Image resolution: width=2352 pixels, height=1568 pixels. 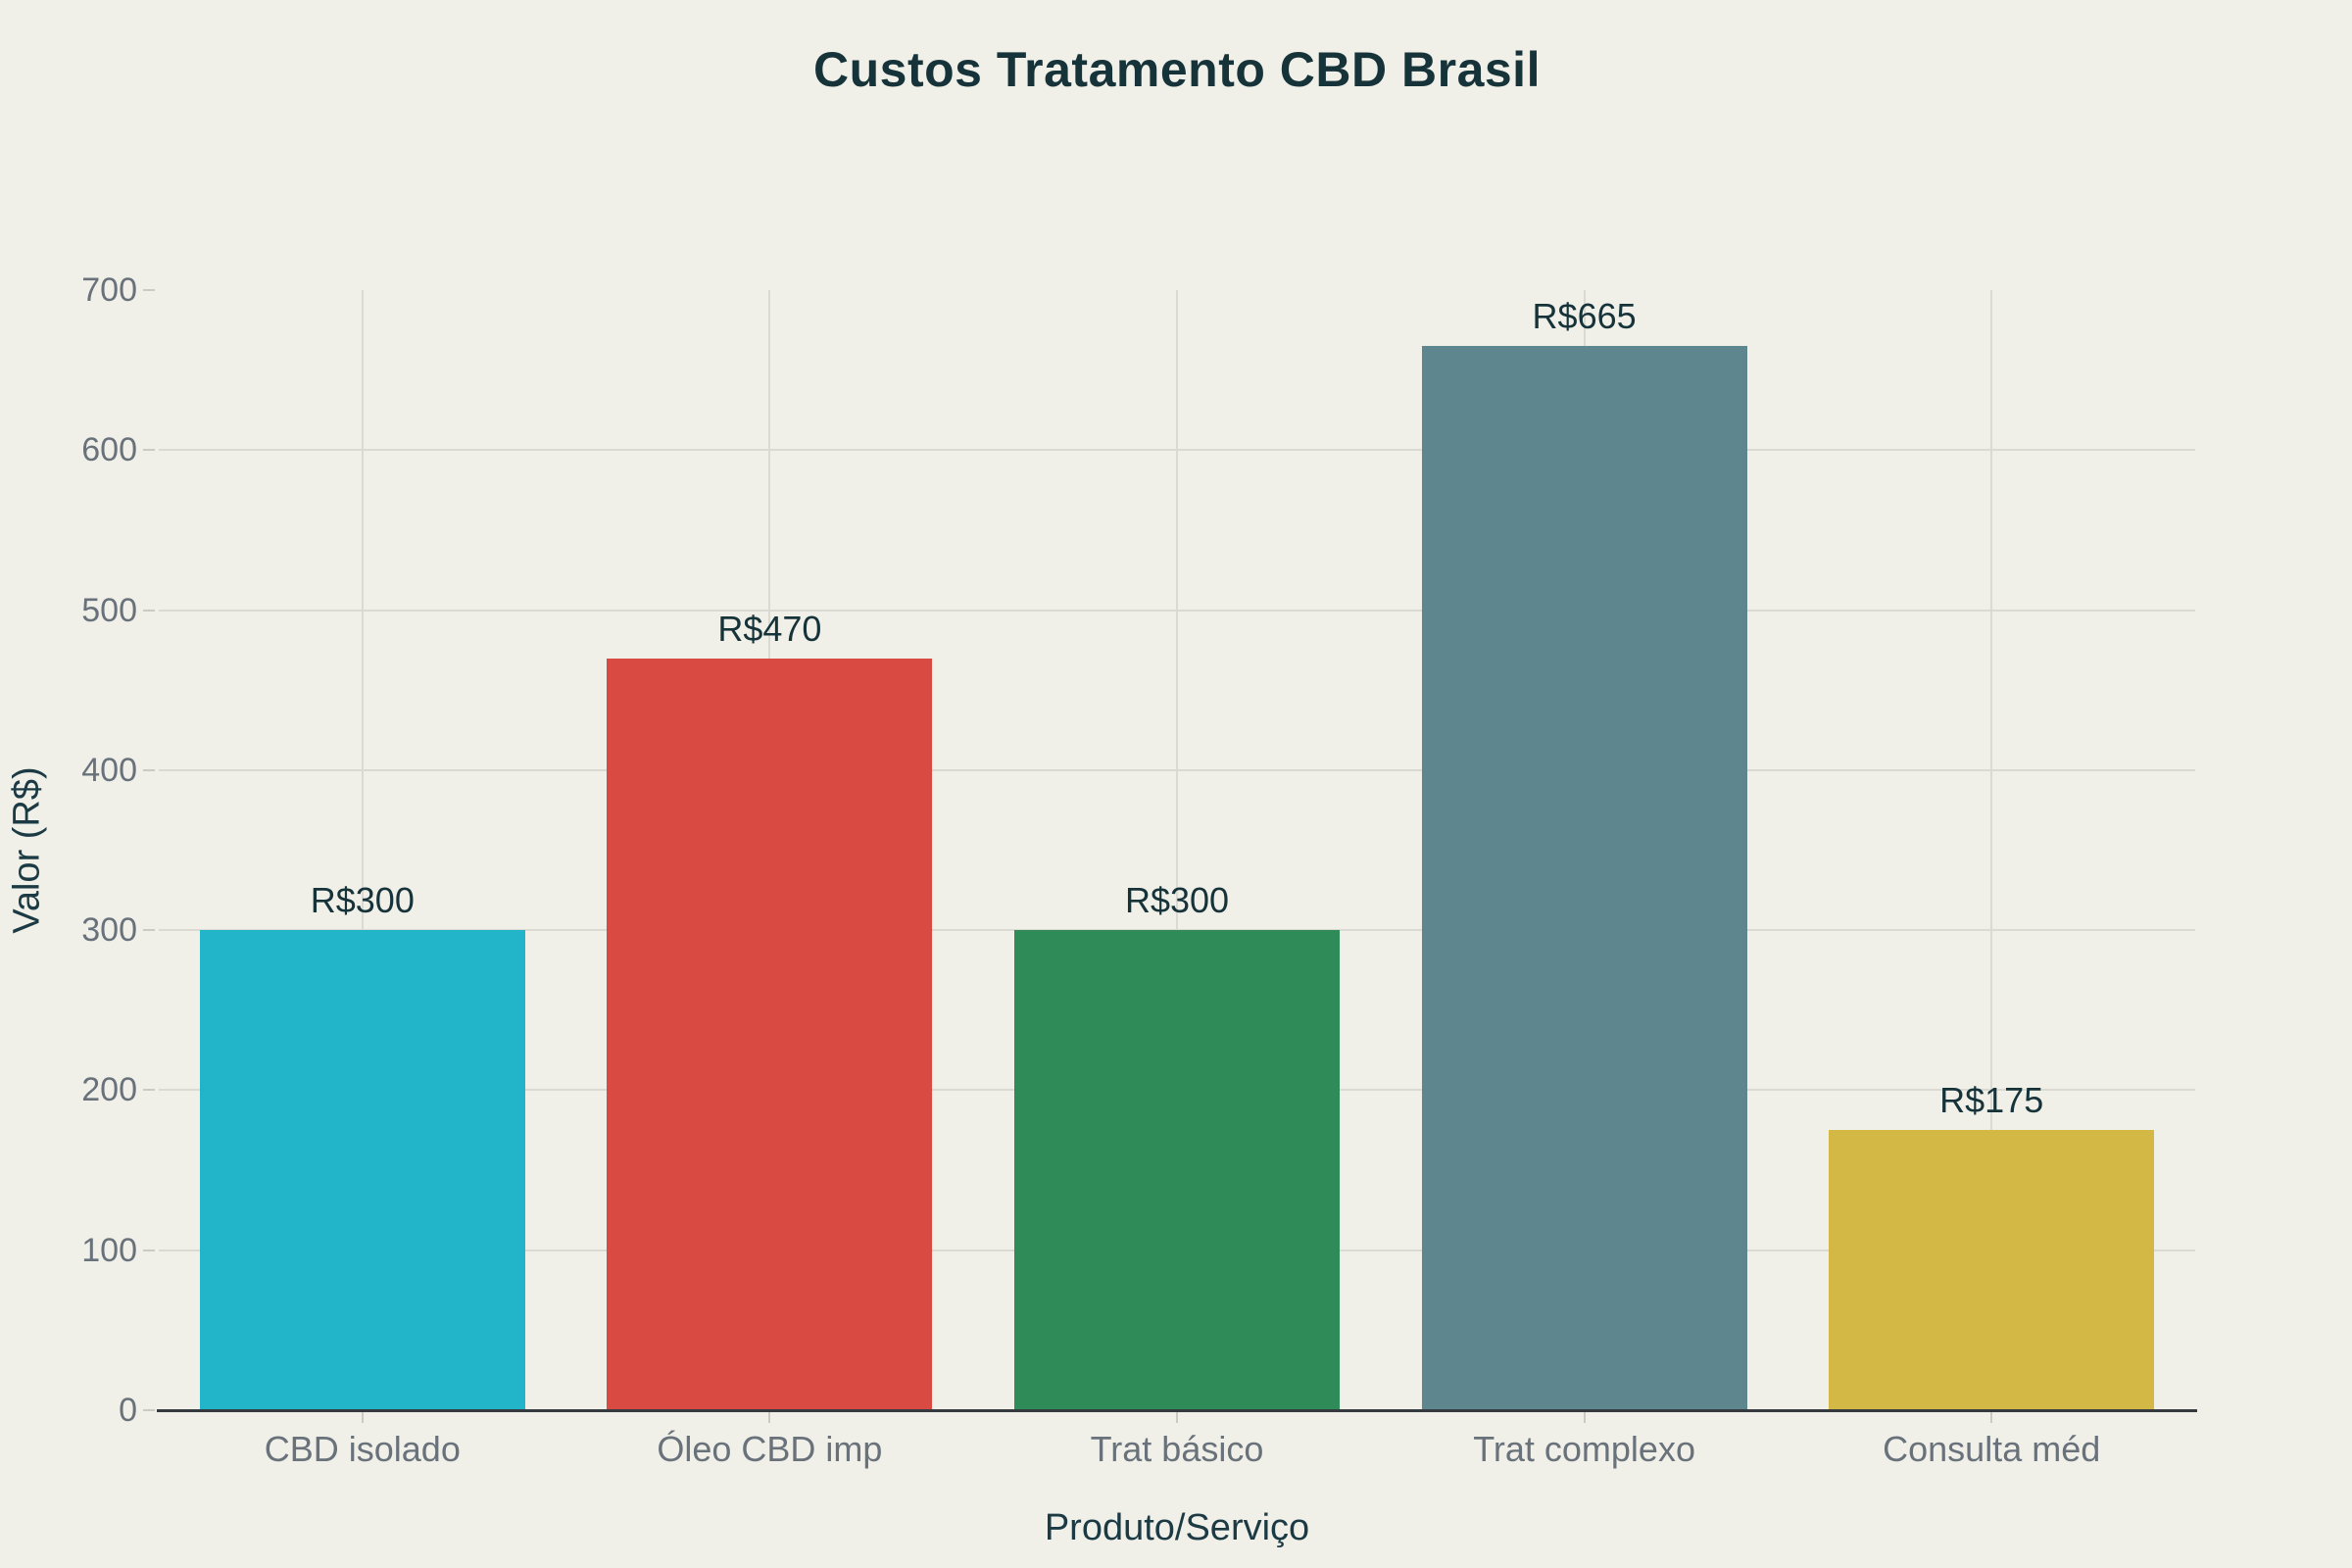 What do you see at coordinates (109, 450) in the screenshot?
I see `y-tick-label: 600` at bounding box center [109, 450].